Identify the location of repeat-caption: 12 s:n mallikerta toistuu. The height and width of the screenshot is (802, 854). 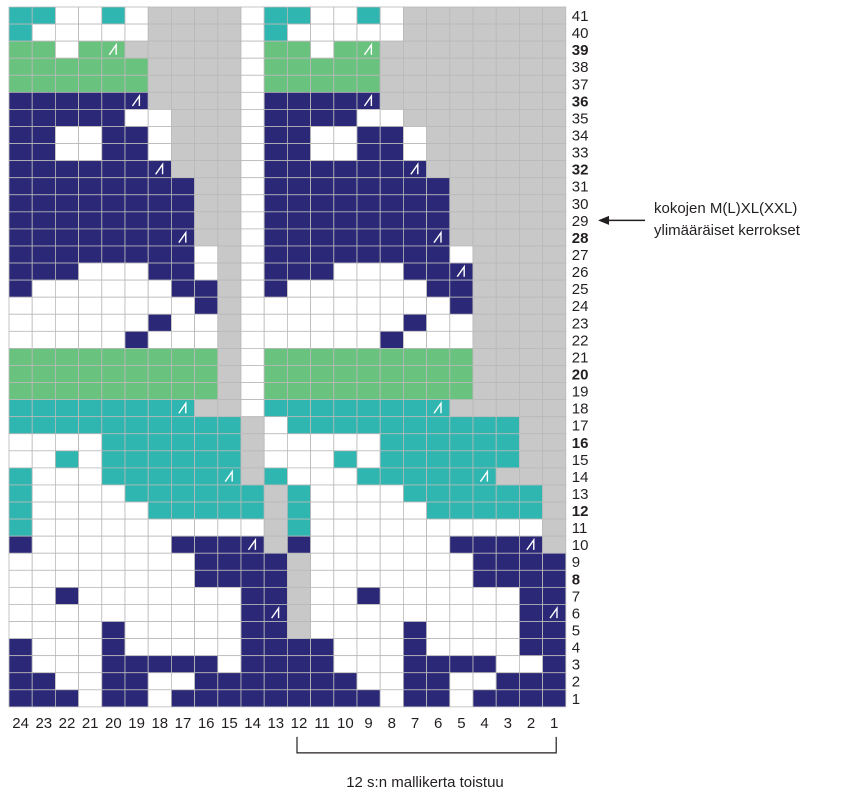
(425, 782).